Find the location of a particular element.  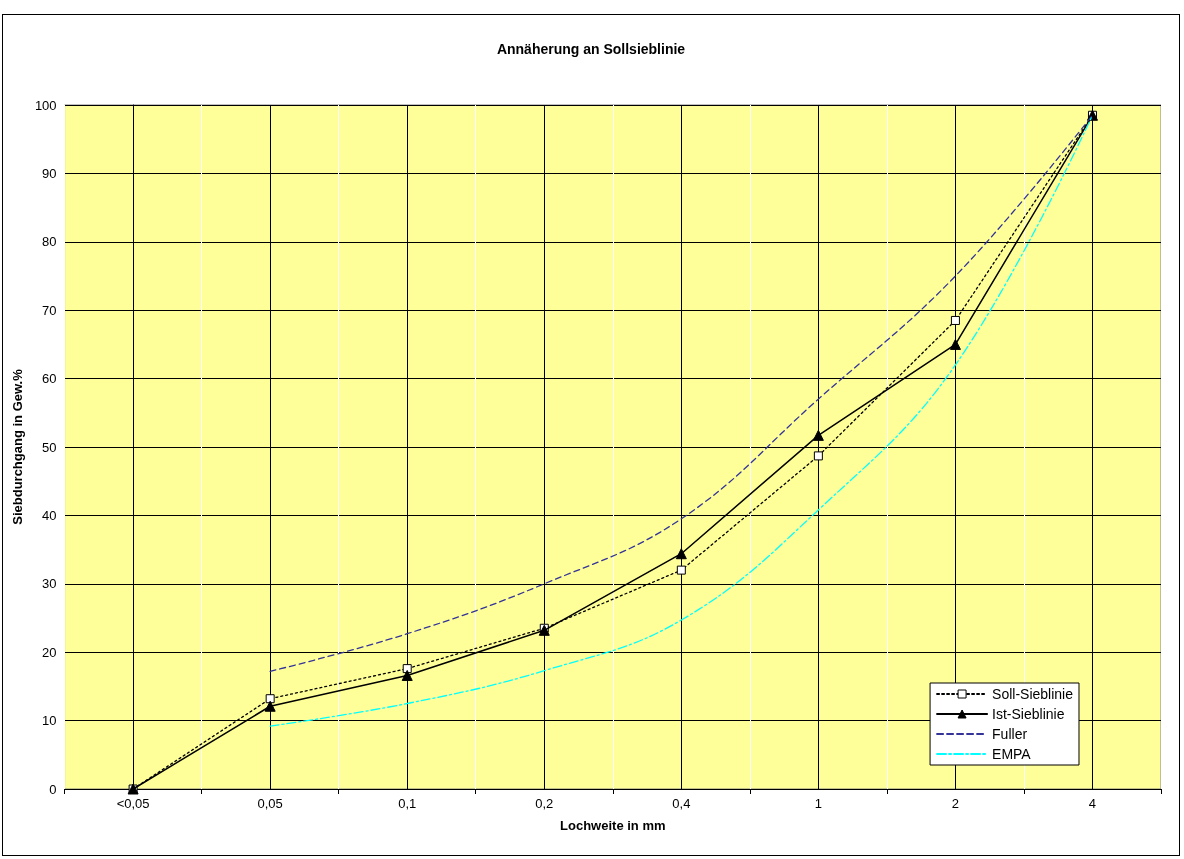

x-tick-label: 2 is located at coordinates (955, 803).